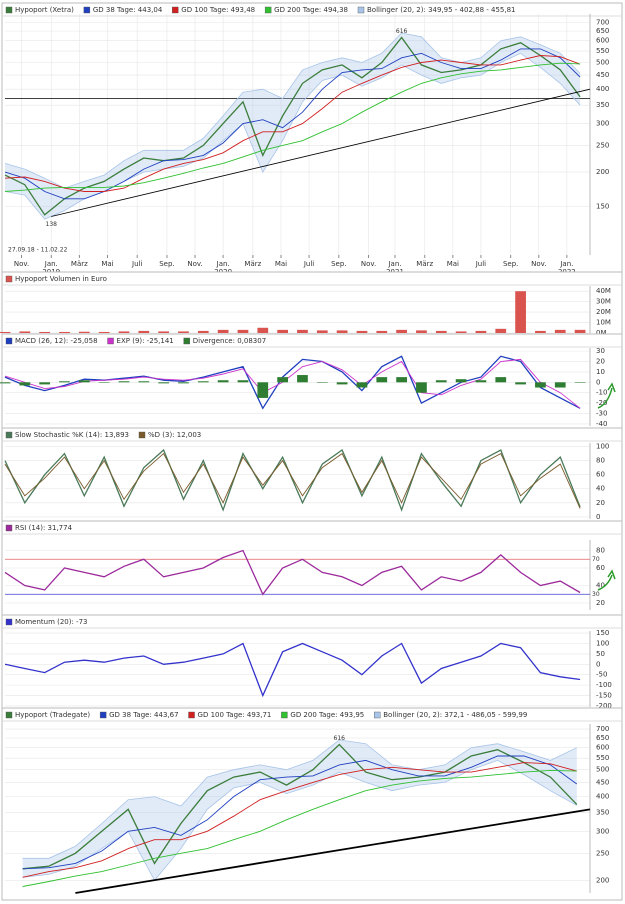 This screenshot has height=904, width=625. Describe the element at coordinates (56, 341) in the screenshot. I see `legend-label: MACD (26, 12): -25,058` at that location.